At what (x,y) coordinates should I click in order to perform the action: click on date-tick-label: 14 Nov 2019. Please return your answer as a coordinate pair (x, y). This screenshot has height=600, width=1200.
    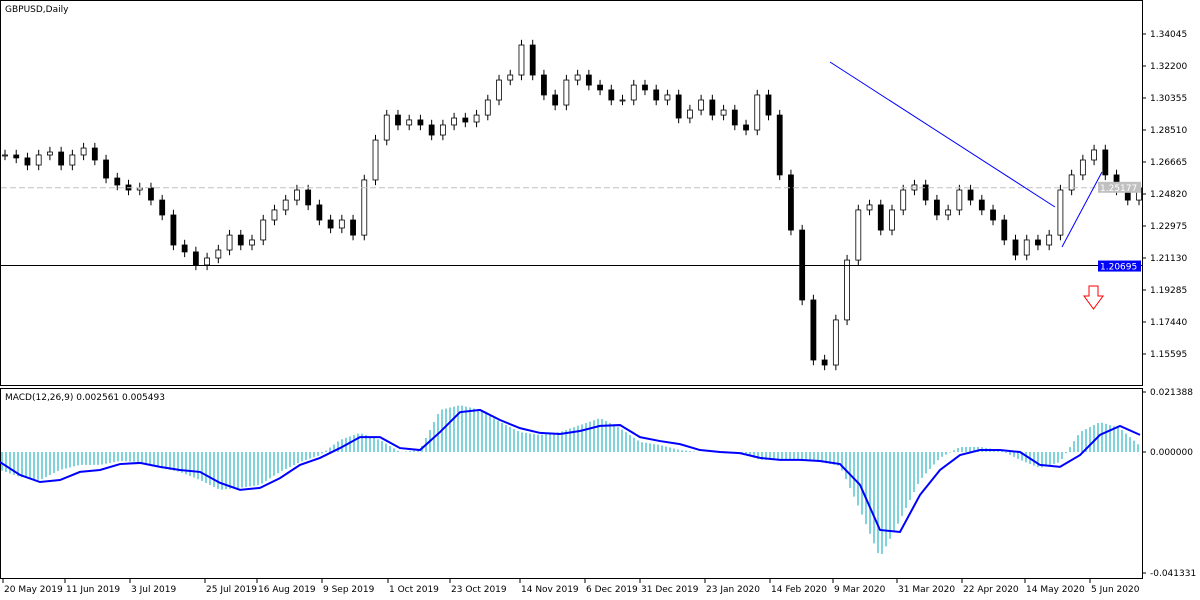
    Looking at the image, I should click on (550, 590).